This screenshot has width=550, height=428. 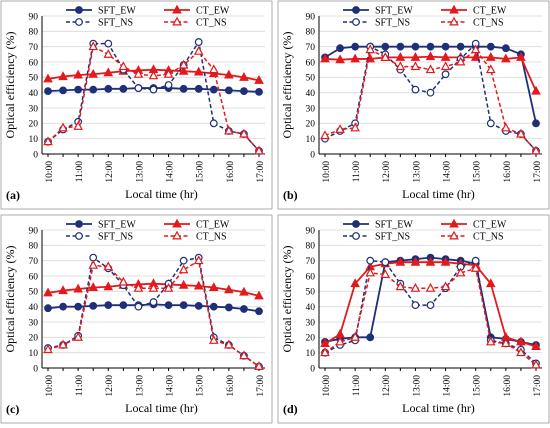 What do you see at coordinates (115, 23) in the screenshot?
I see `legend-label: SFT_NS` at bounding box center [115, 23].